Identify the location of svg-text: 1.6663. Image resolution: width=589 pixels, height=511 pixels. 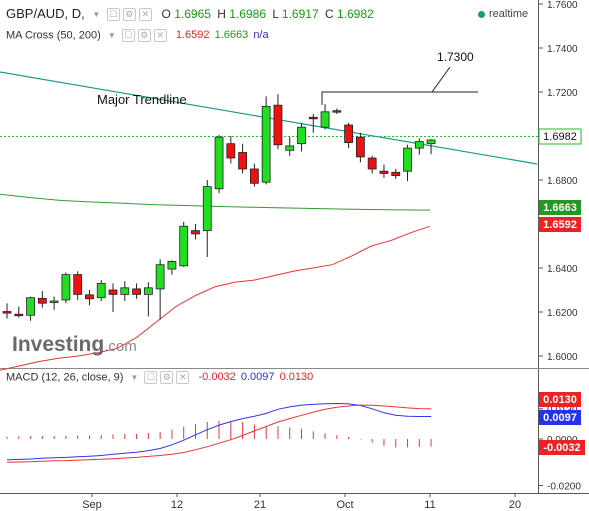
(560, 208).